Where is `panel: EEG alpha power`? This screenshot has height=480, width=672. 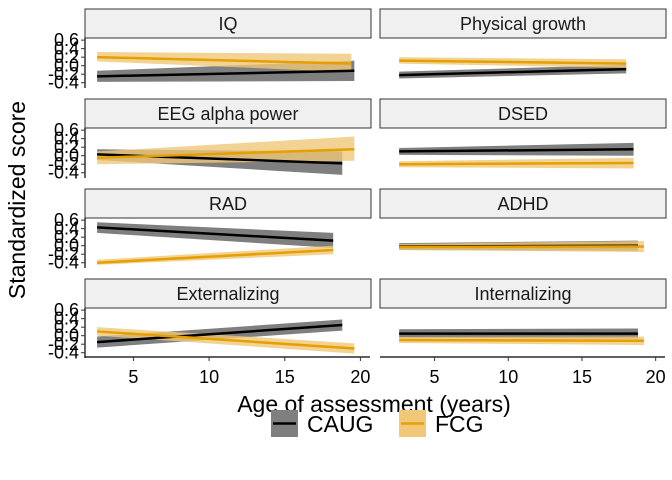 panel: EEG alpha power is located at coordinates (228, 136).